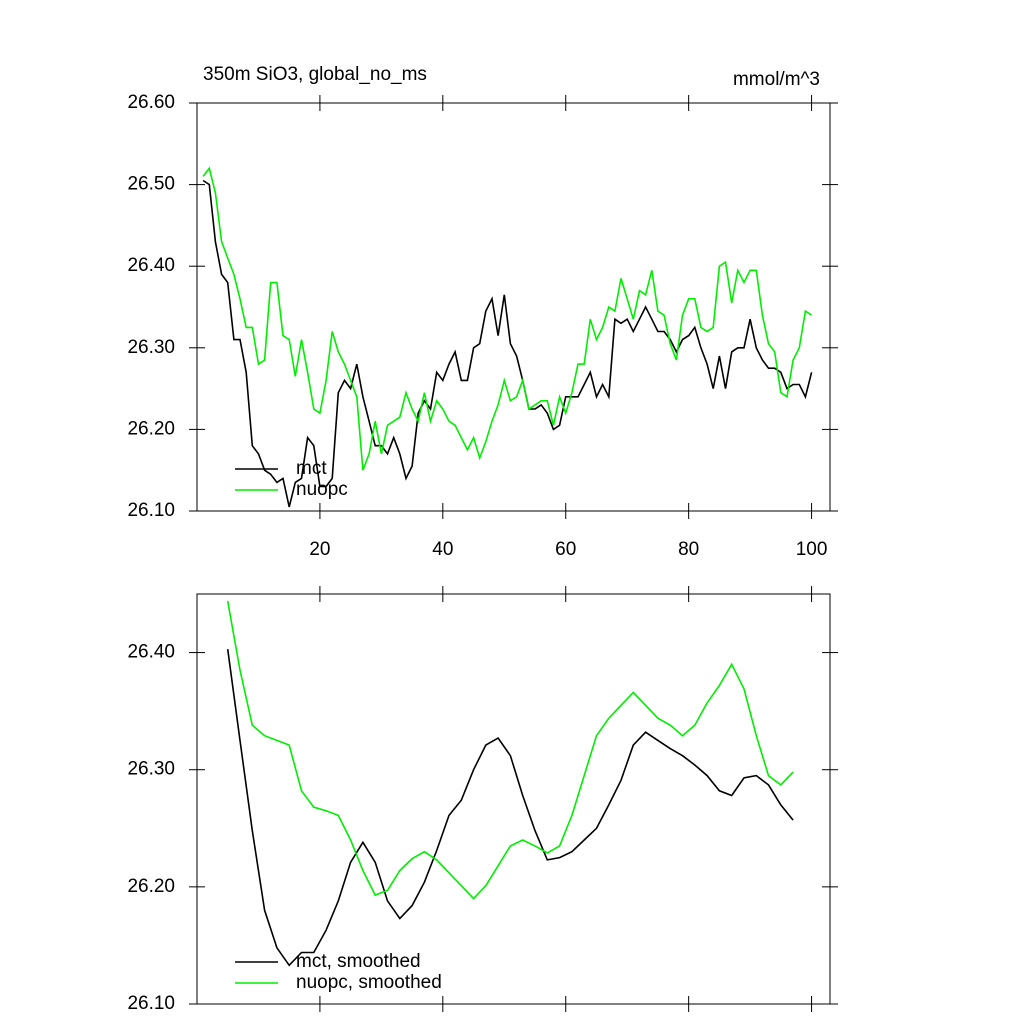 Image resolution: width=1024 pixels, height=1029 pixels. What do you see at coordinates (151, 184) in the screenshot?
I see `y-tick-label: 26.50` at bounding box center [151, 184].